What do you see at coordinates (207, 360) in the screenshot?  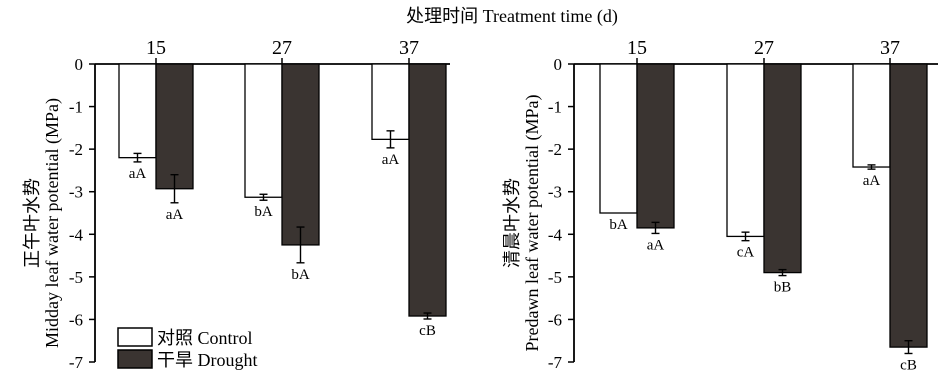 I see `legend-label: 干旱 Drought` at bounding box center [207, 360].